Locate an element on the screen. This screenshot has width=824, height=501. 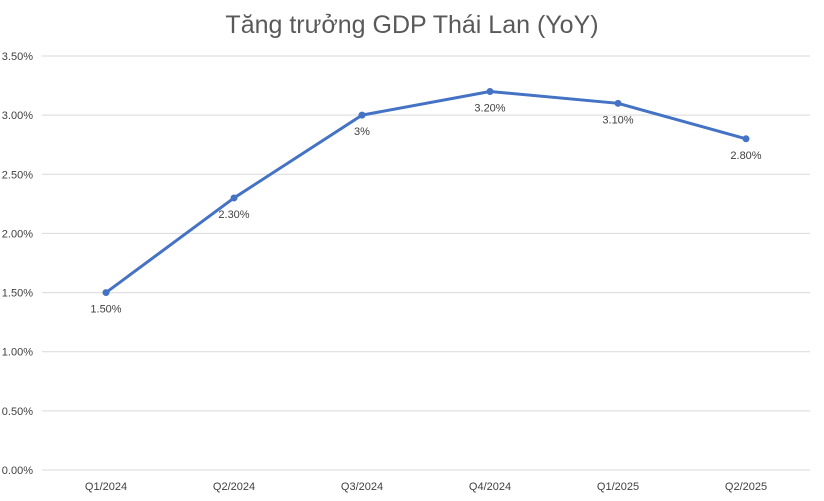
y-tick-label: 1.00% is located at coordinates (17, 353).